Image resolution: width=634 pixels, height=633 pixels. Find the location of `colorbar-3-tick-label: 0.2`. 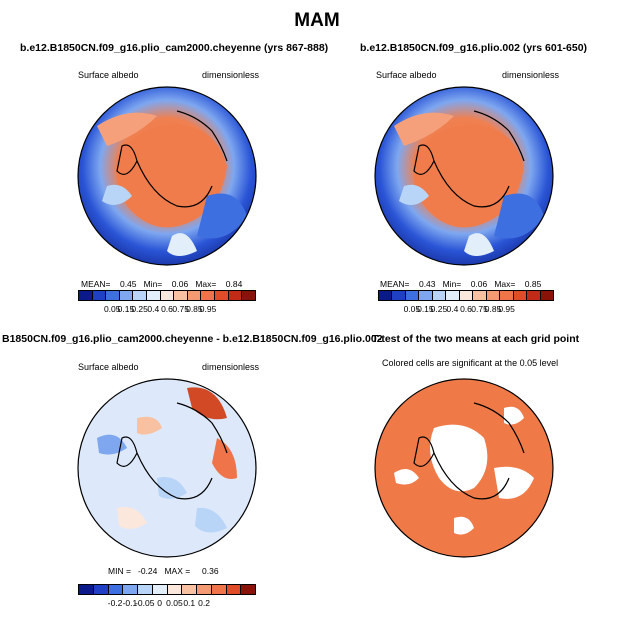

colorbar-3-tick-label: 0.2 is located at coordinates (204, 603).